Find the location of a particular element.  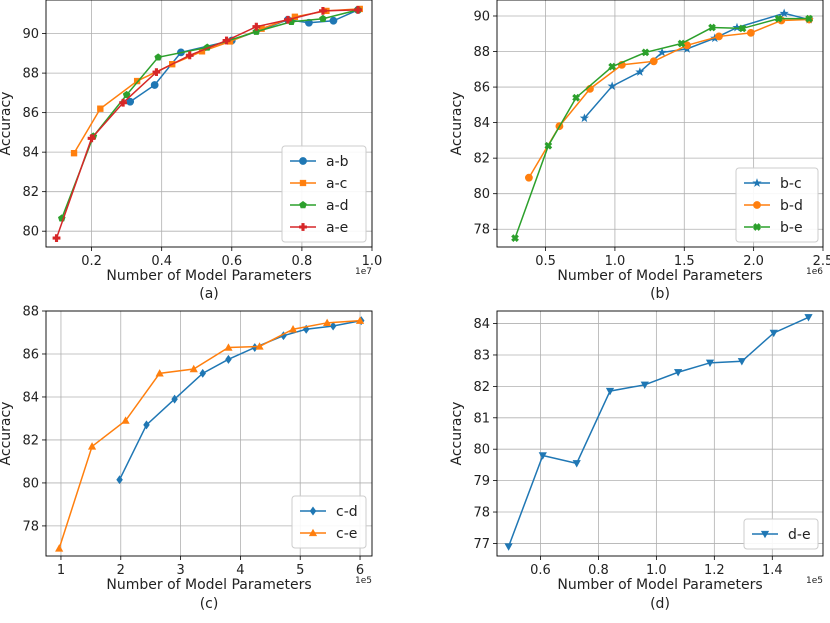

legend-label-b-e: b-e is located at coordinates (791, 228).